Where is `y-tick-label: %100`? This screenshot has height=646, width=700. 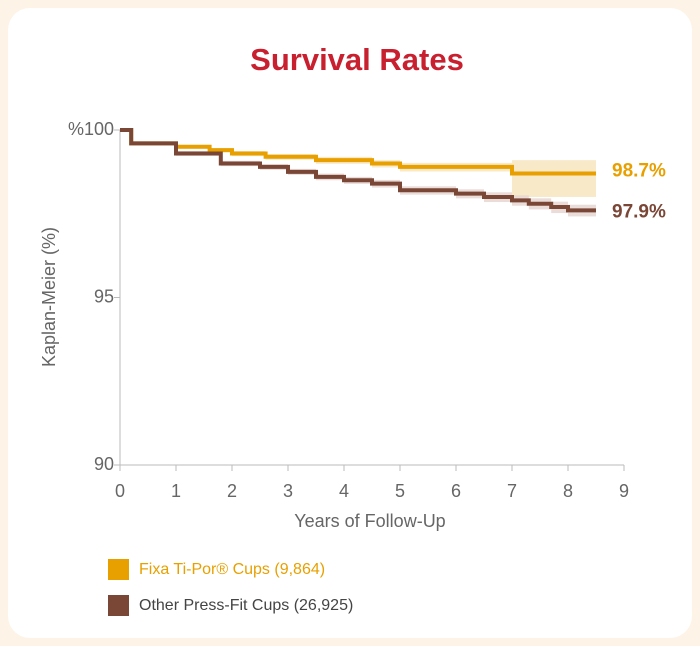 y-tick-label: %100 is located at coordinates (91, 129).